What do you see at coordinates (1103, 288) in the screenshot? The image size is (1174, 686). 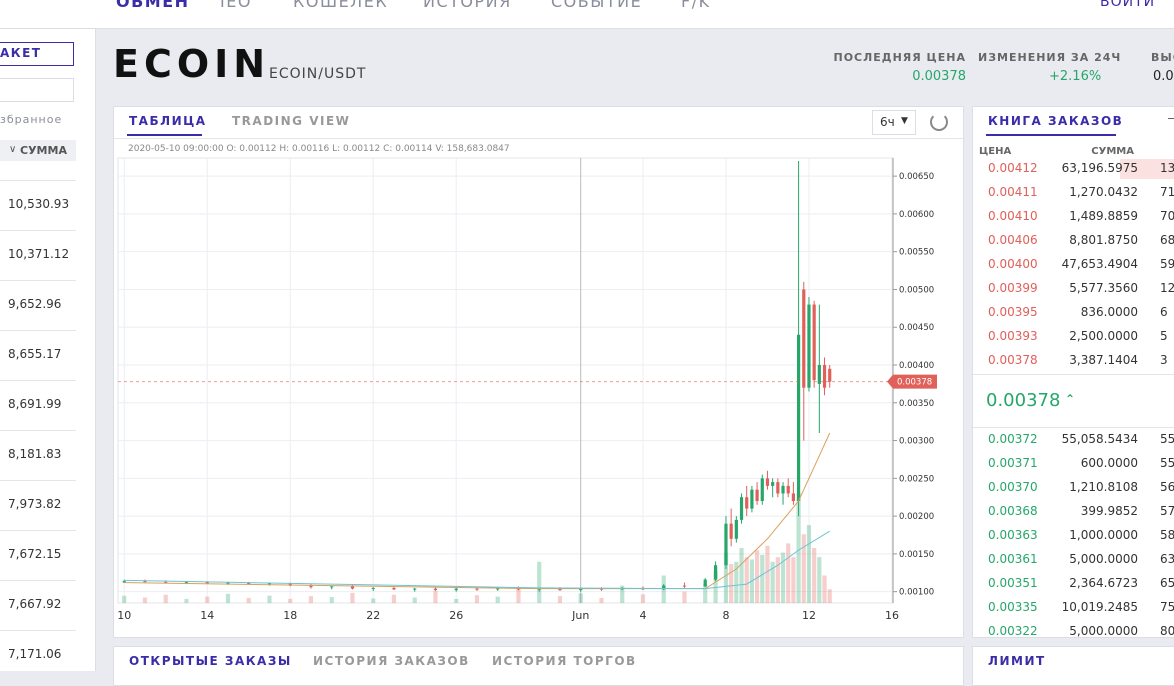 I see `order-amount: 5,577.3560` at bounding box center [1103, 288].